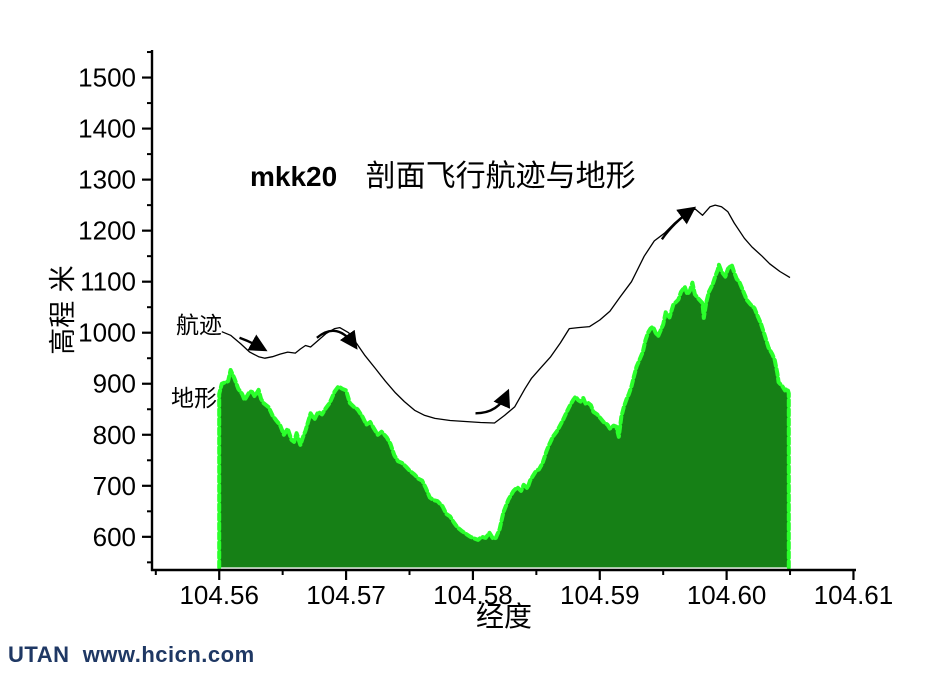  Describe the element at coordinates (114, 384) in the screenshot. I see `y-axis-tick-label: 900` at that location.